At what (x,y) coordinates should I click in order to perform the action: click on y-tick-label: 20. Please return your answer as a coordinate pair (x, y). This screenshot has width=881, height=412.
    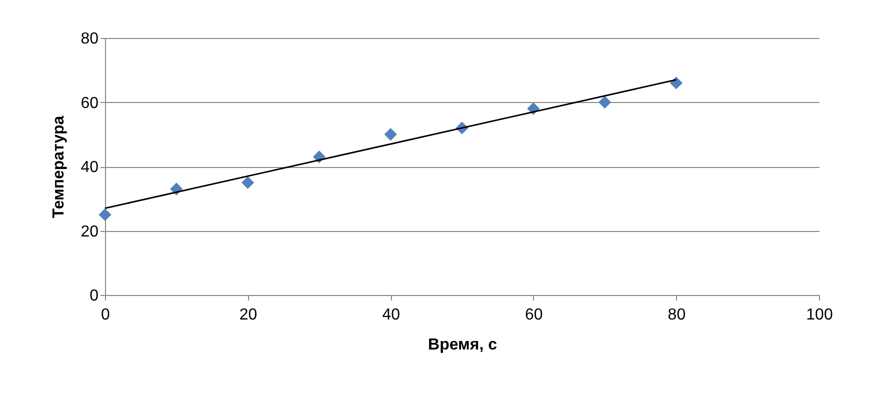
    Looking at the image, I should click on (89, 231).